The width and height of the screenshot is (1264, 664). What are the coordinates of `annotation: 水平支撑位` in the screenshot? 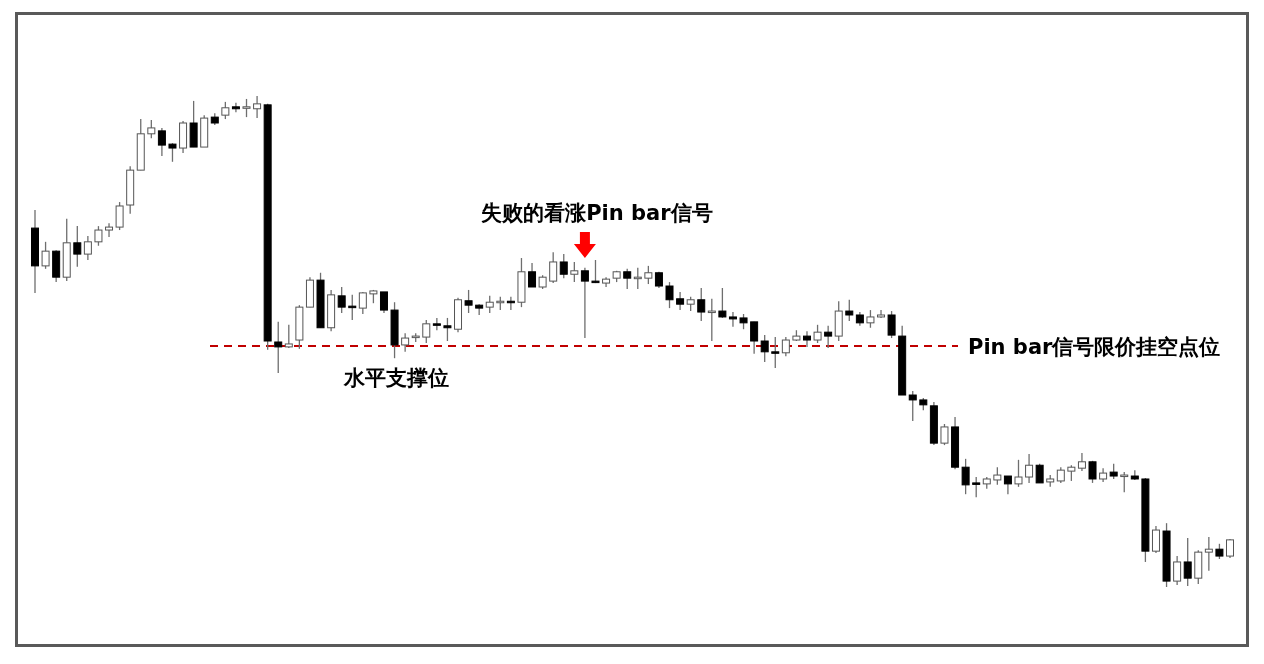 It's located at (395, 377).